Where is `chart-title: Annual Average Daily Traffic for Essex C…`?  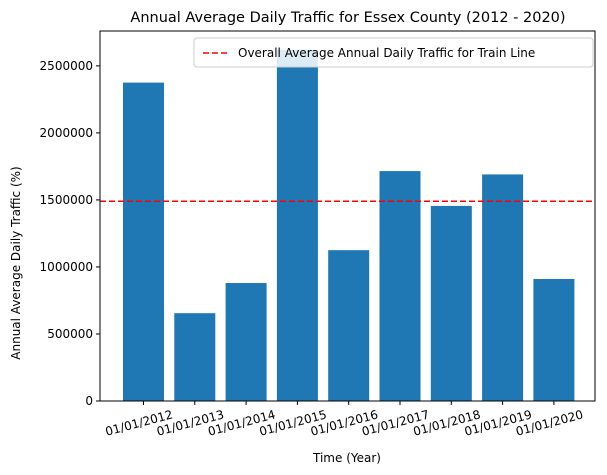
chart-title: Annual Average Daily Traffic for Essex C… is located at coordinates (347, 18).